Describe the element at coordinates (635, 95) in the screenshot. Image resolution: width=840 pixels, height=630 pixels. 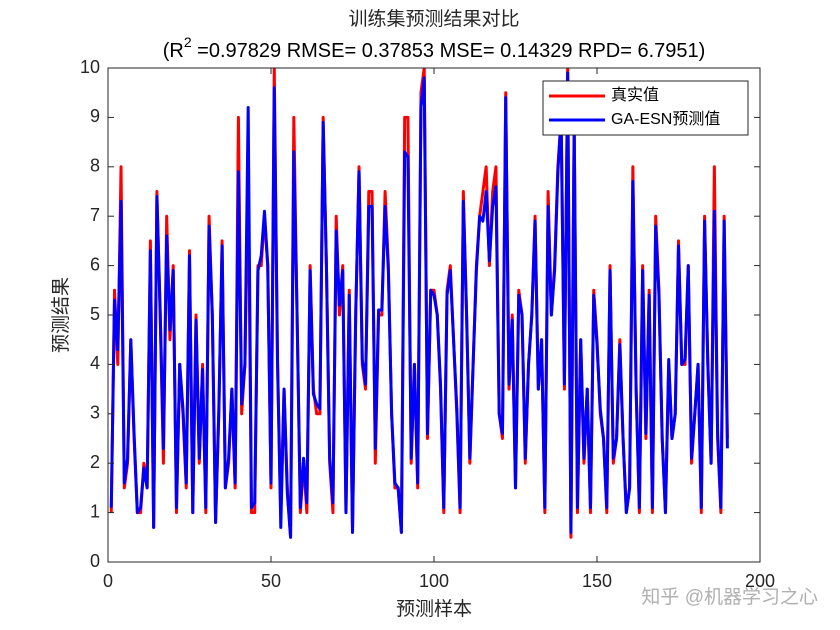
I see `legend-label: 真实值` at that location.